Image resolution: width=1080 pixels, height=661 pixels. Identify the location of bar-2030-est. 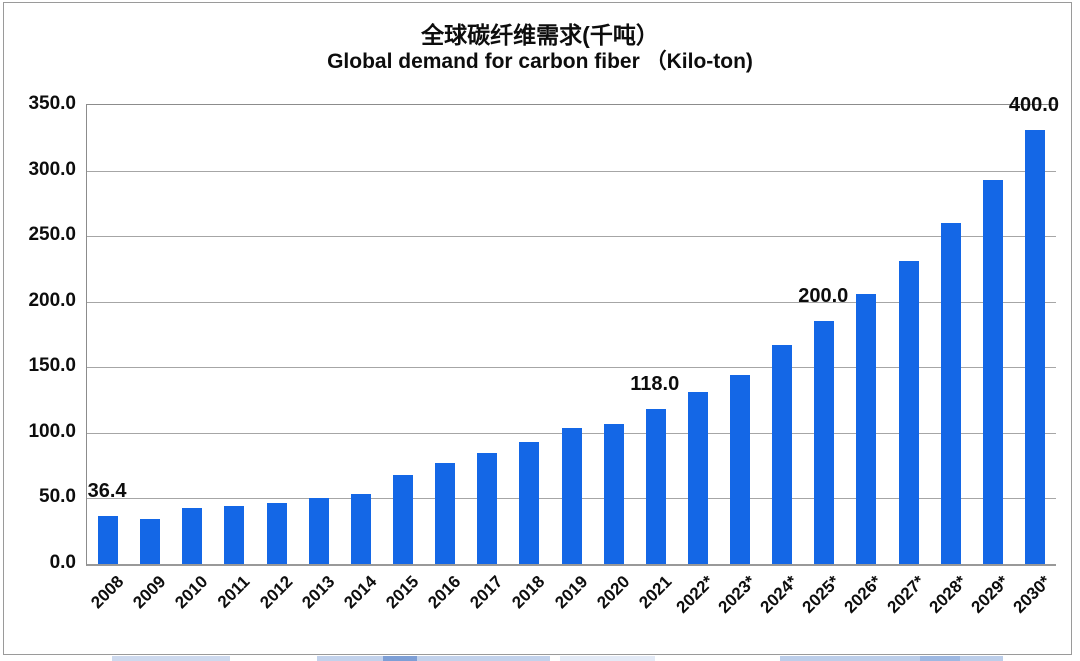
(1034, 347).